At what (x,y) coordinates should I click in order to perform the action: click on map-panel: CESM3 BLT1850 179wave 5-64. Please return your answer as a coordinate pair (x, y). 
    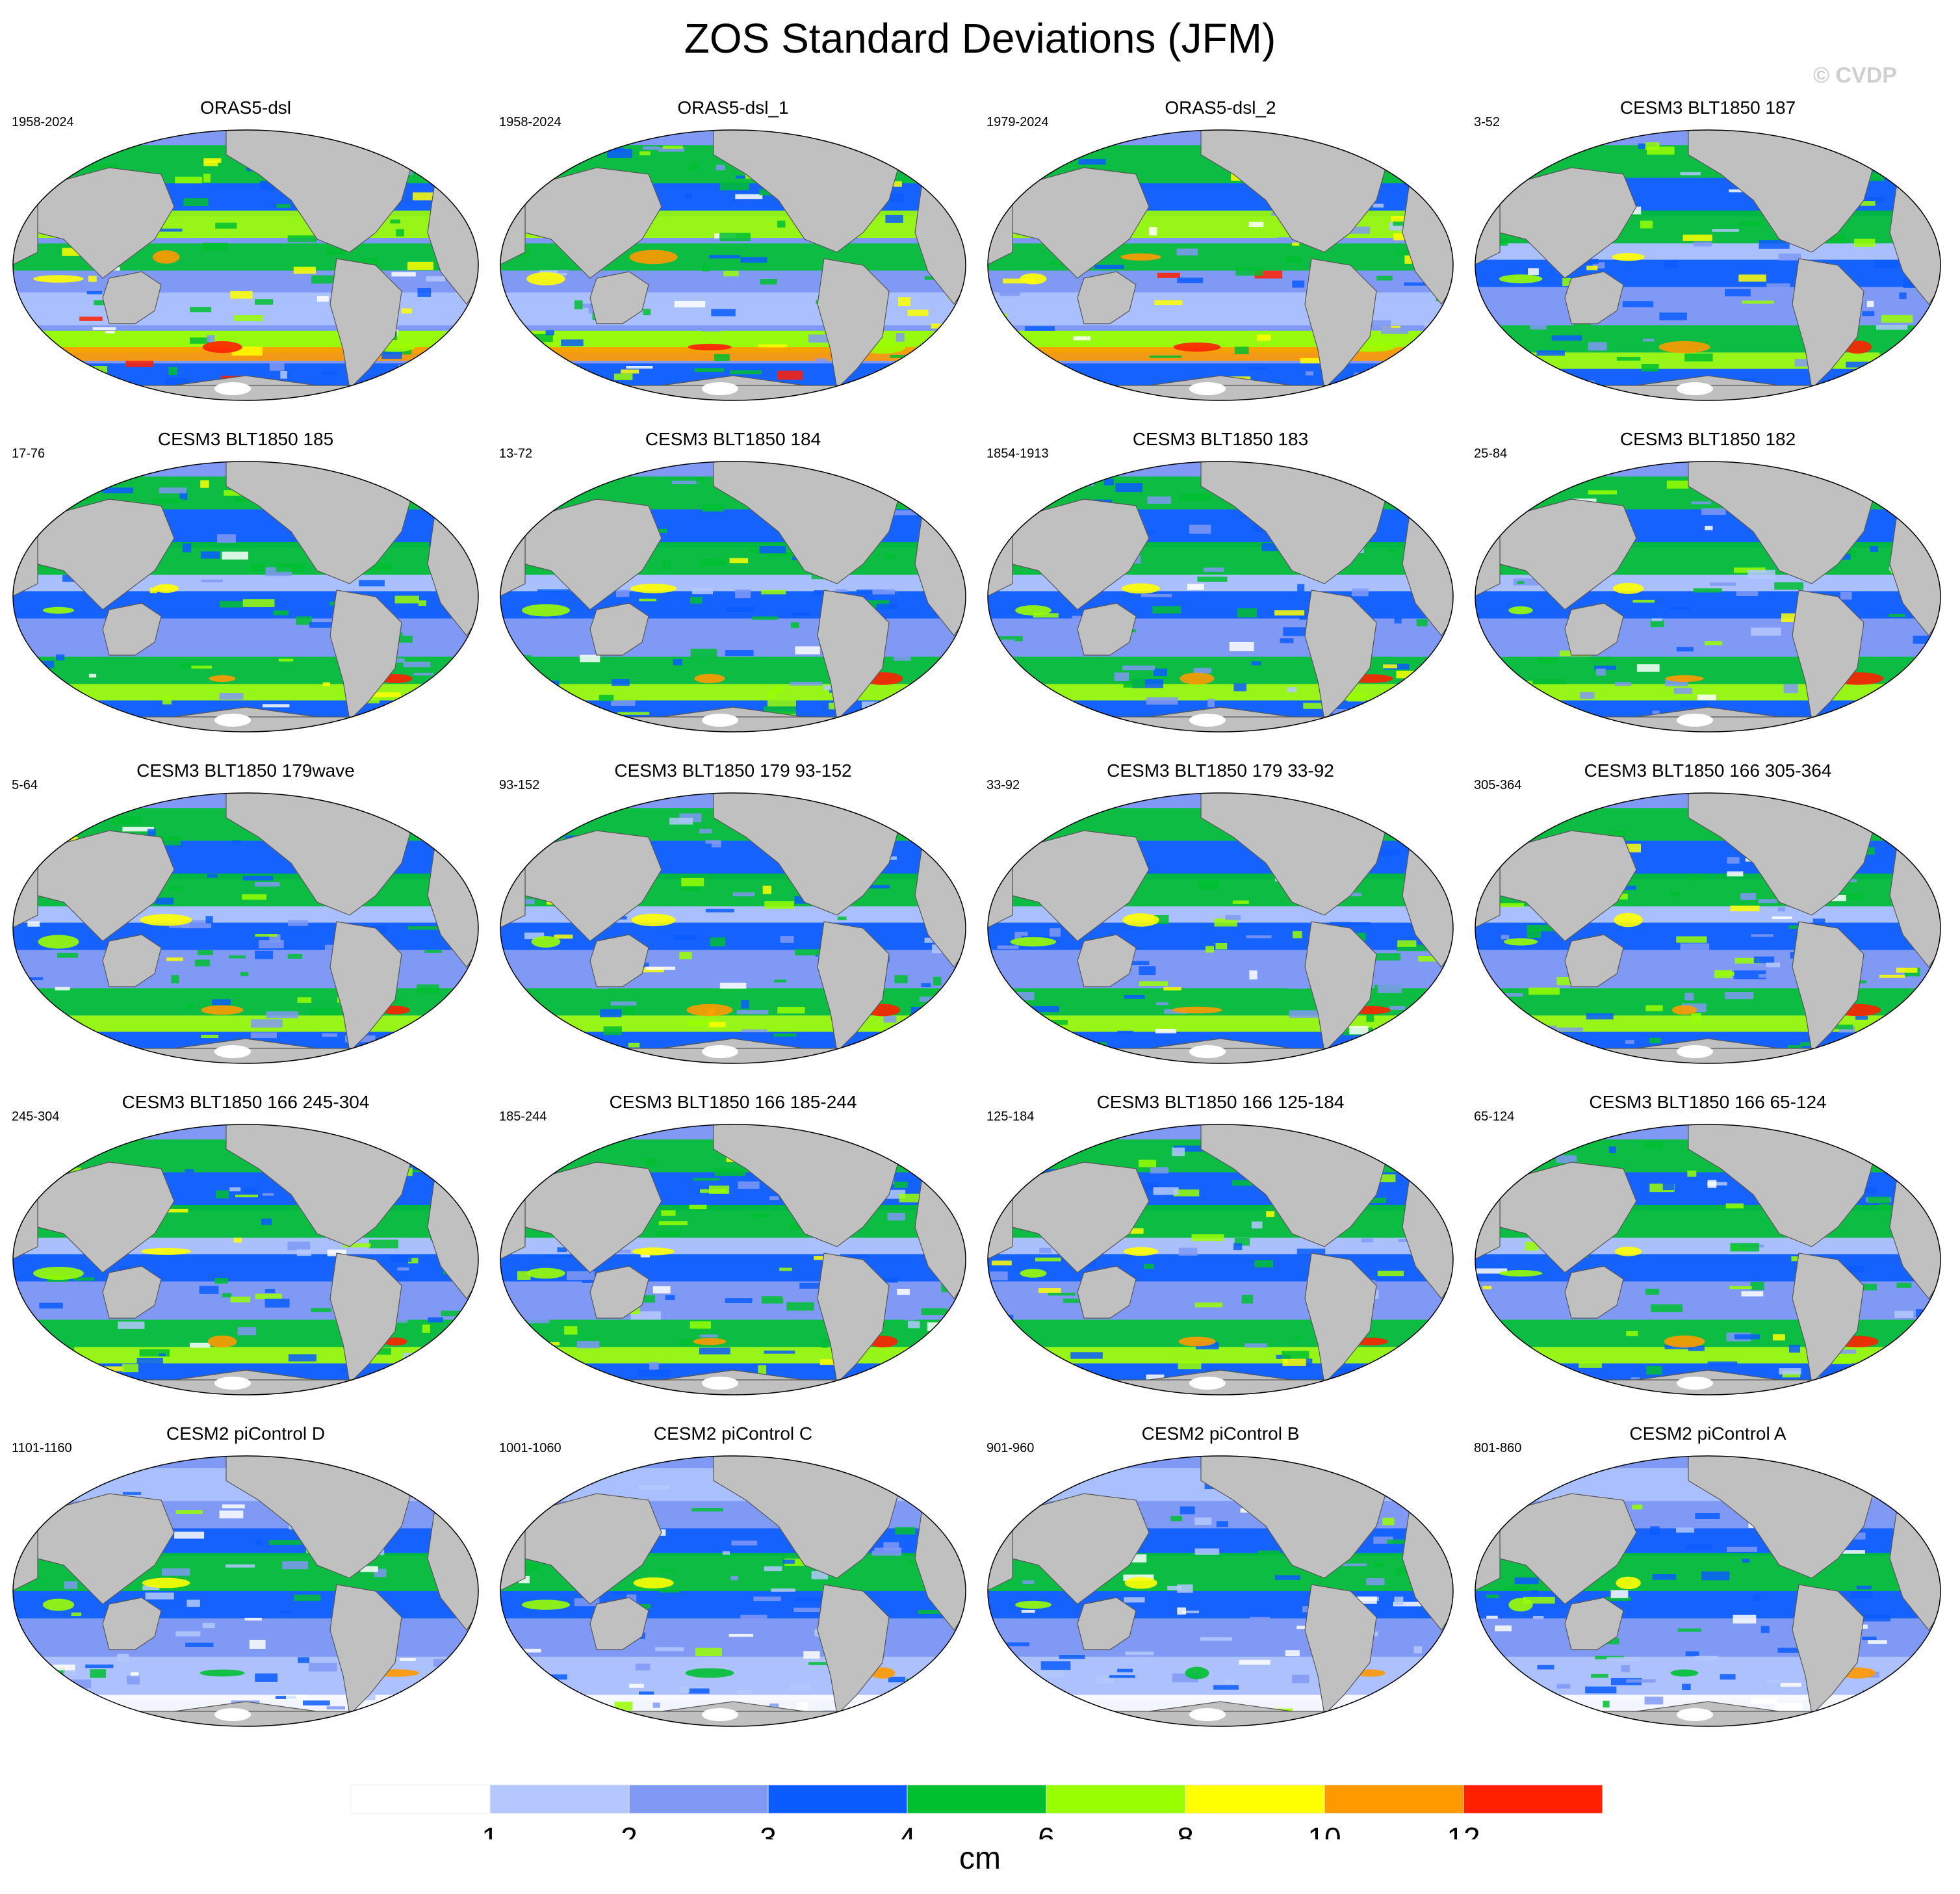
    Looking at the image, I should click on (245, 912).